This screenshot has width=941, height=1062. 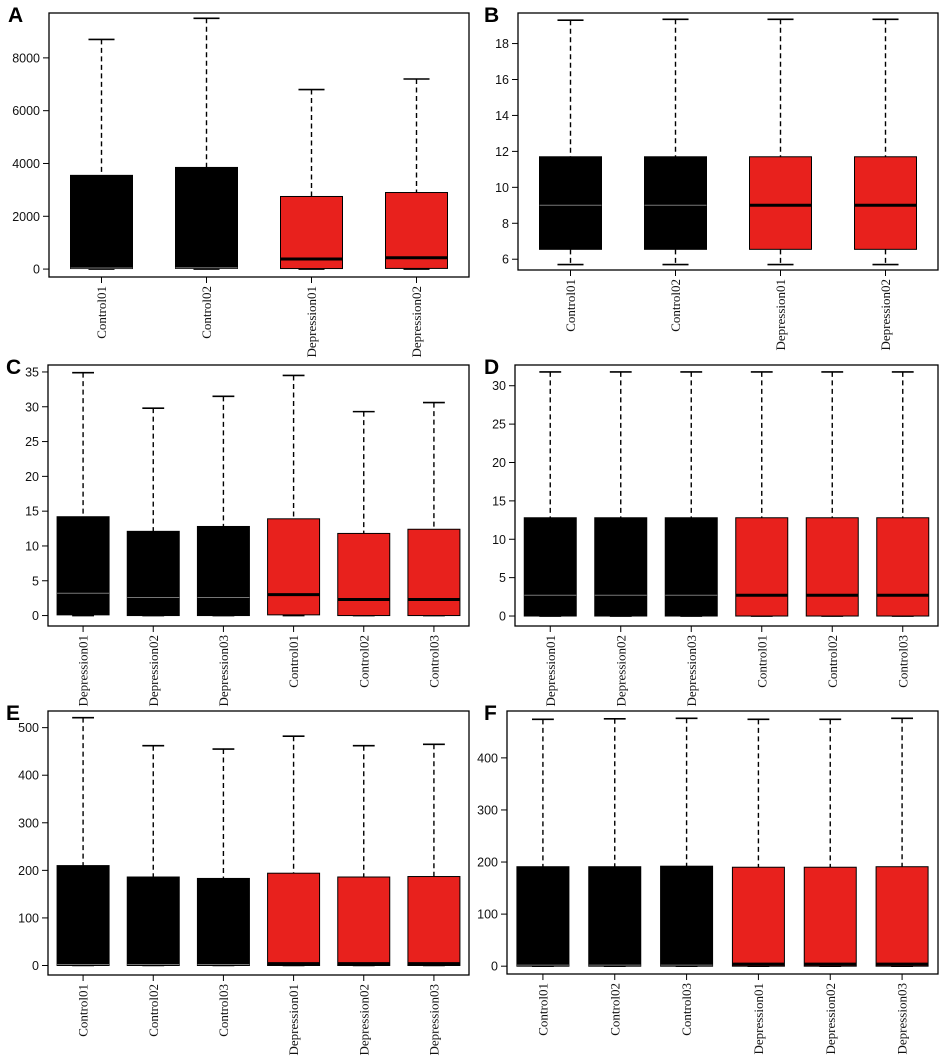 I want to click on x-category-label: Depression01, so click(x=311, y=322).